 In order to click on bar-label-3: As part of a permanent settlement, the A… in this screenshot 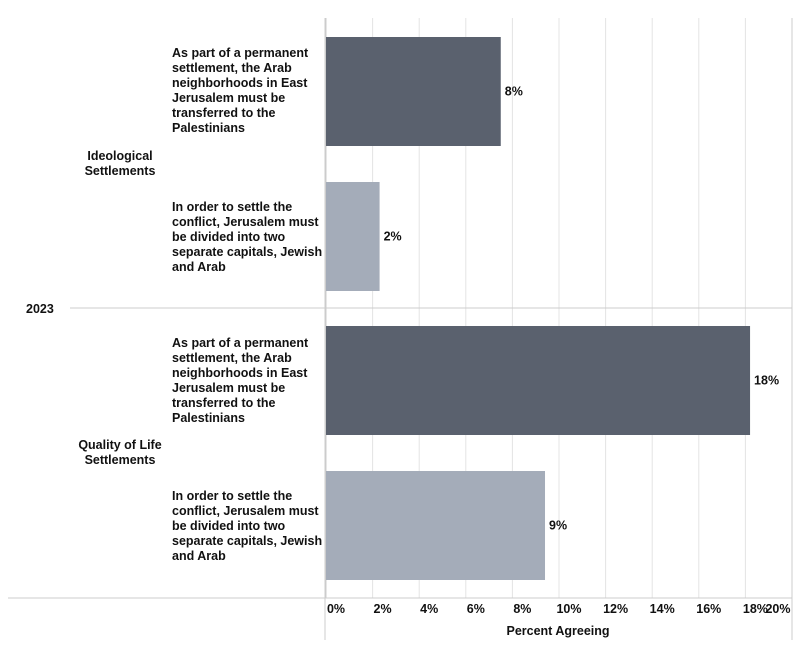, I will do `click(240, 380)`.